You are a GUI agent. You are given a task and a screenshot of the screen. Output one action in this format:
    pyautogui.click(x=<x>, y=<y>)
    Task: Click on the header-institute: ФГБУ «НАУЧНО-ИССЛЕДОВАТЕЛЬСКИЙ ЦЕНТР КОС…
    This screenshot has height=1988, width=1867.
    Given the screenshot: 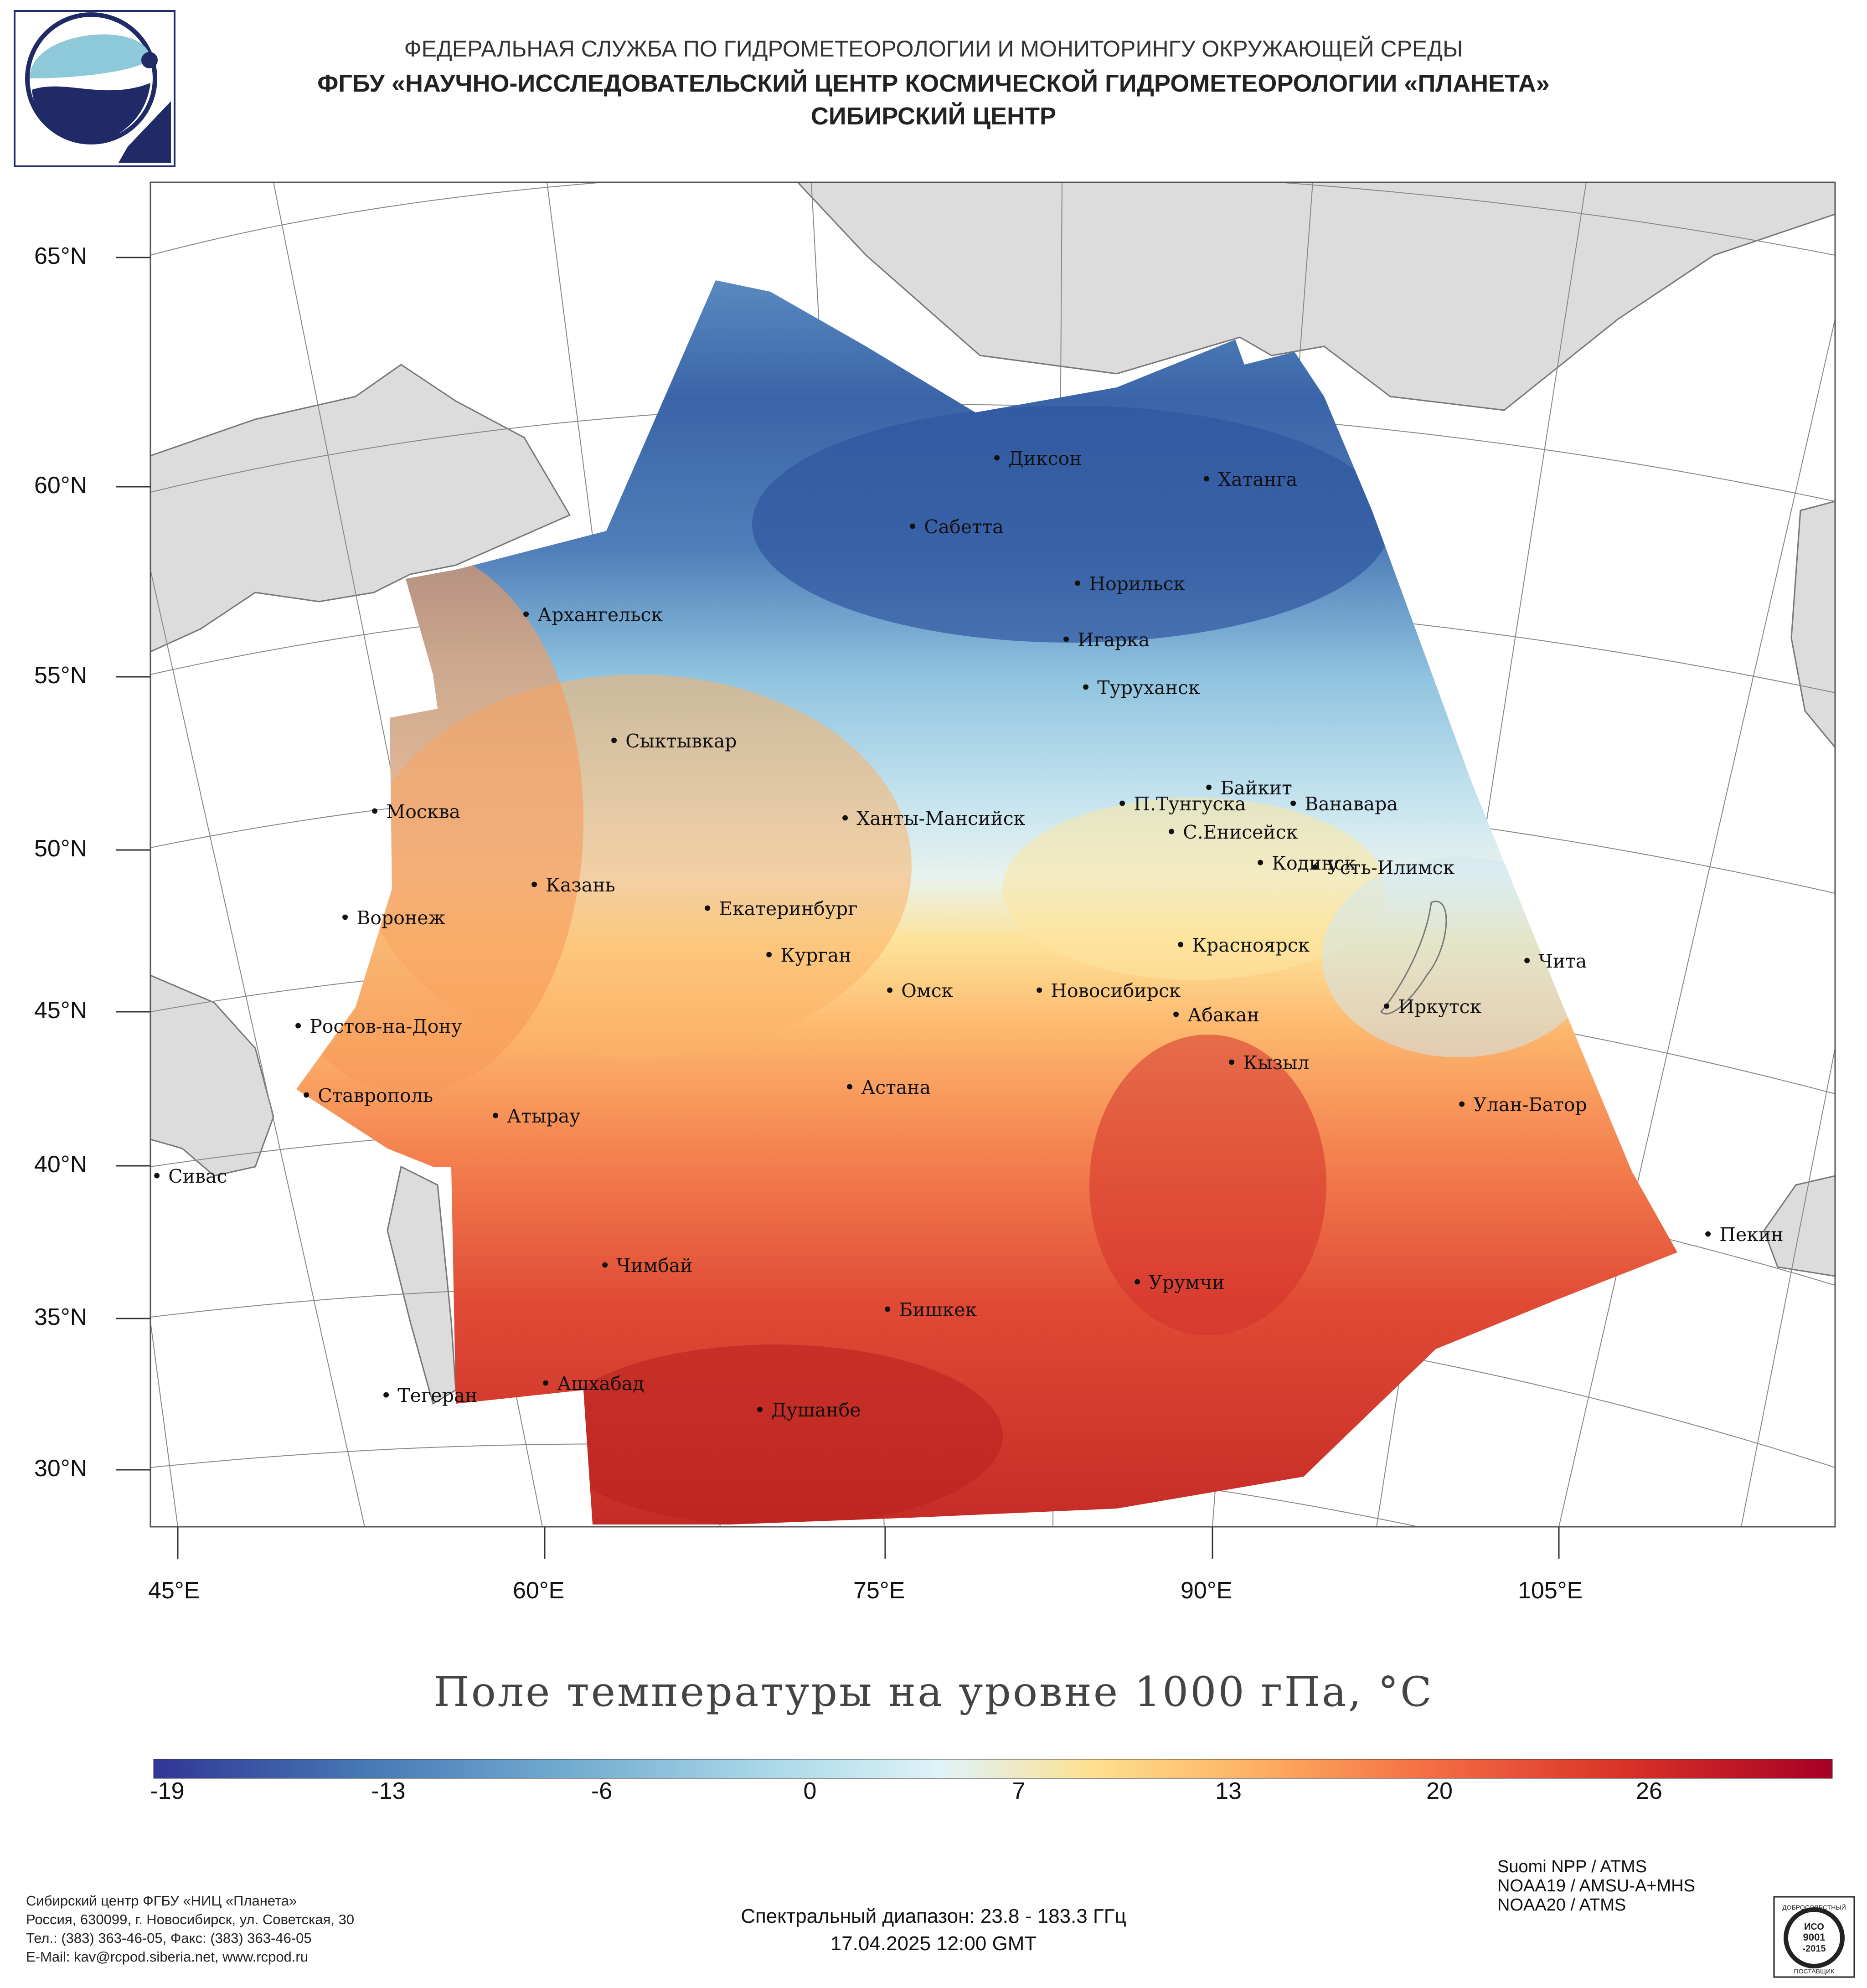 What is the action you would take?
    pyautogui.click(x=933, y=84)
    